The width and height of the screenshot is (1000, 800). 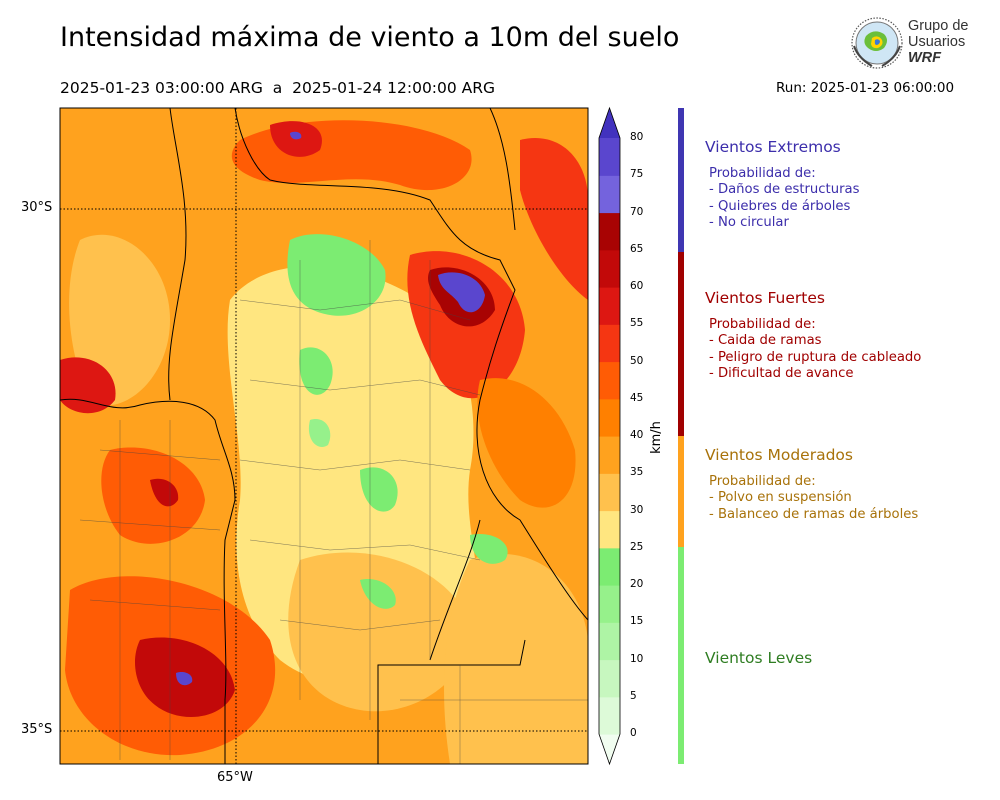 I want to click on grupo-wrf-logo: Grupo de Usuarios WRF, so click(x=908, y=44).